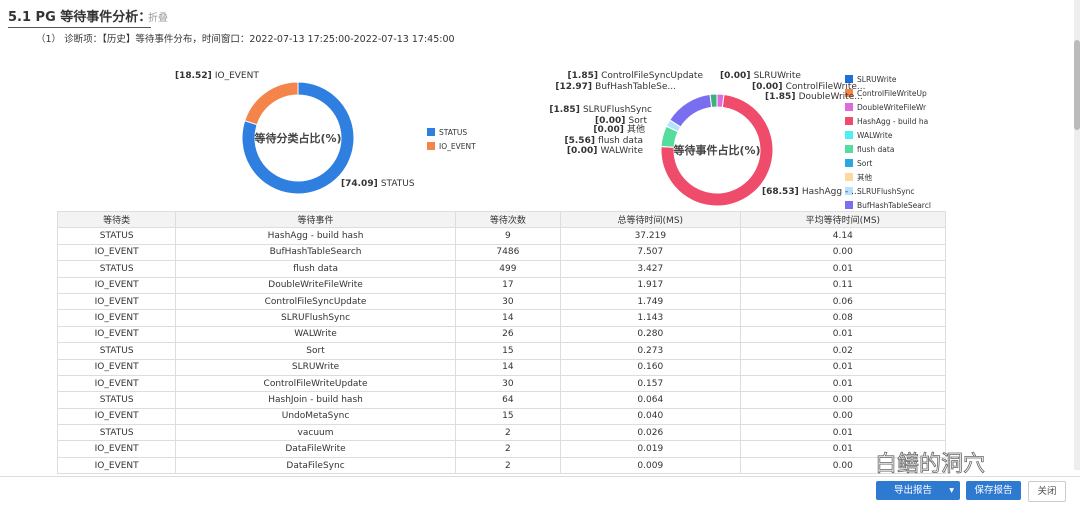 The height and width of the screenshot is (510, 1080). I want to click on table-cell: 0.019, so click(650, 449).